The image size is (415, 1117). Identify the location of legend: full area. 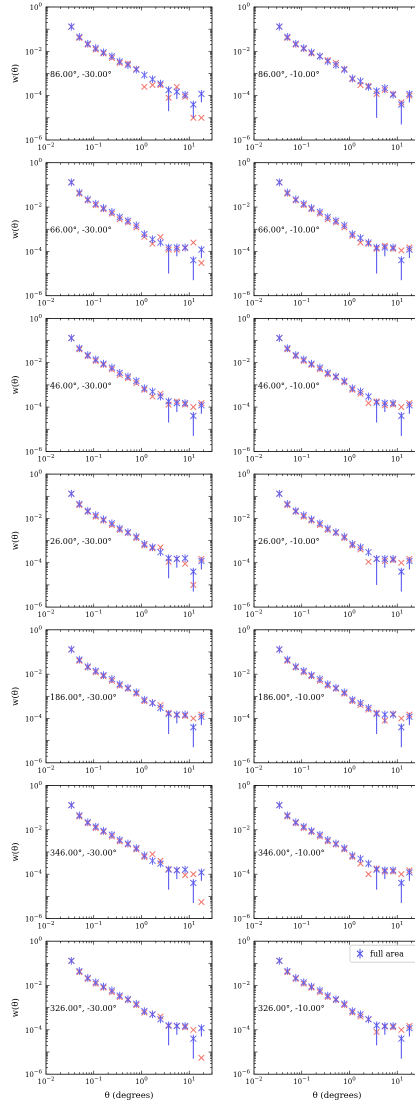
(382, 953).